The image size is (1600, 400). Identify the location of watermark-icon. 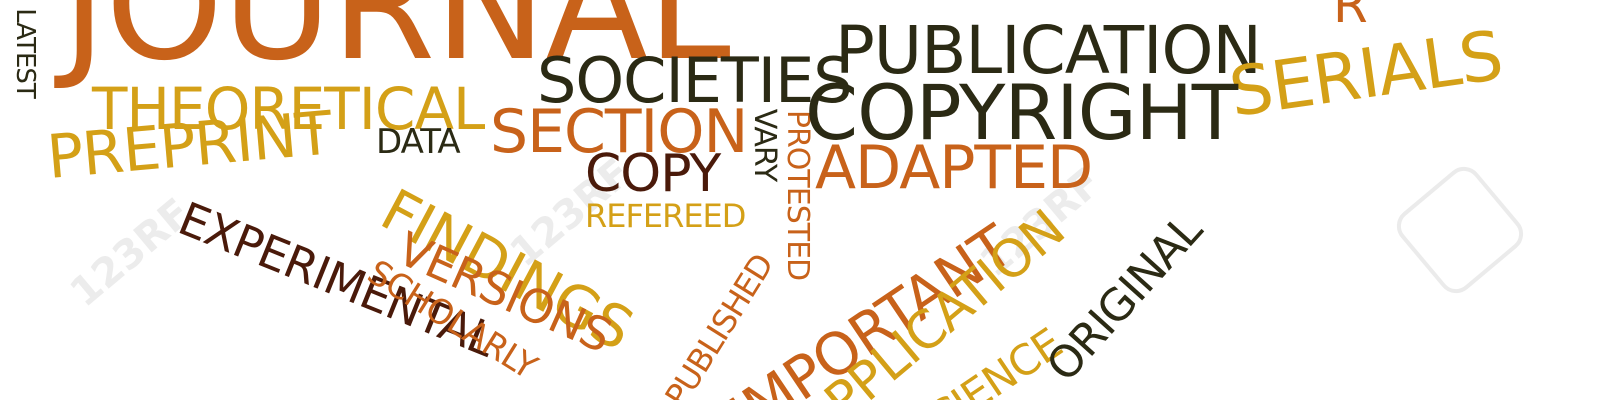
(1460, 230).